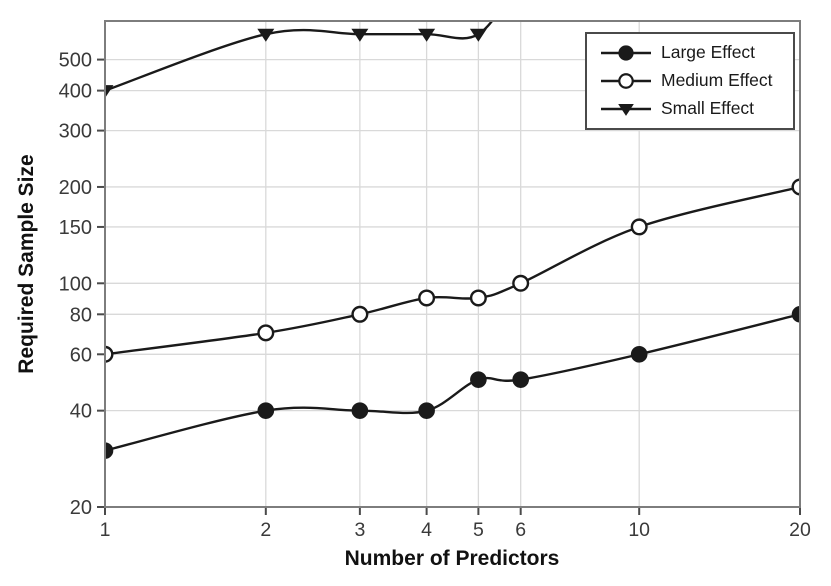  I want to click on series-markers-small-effect, so click(296, 63).